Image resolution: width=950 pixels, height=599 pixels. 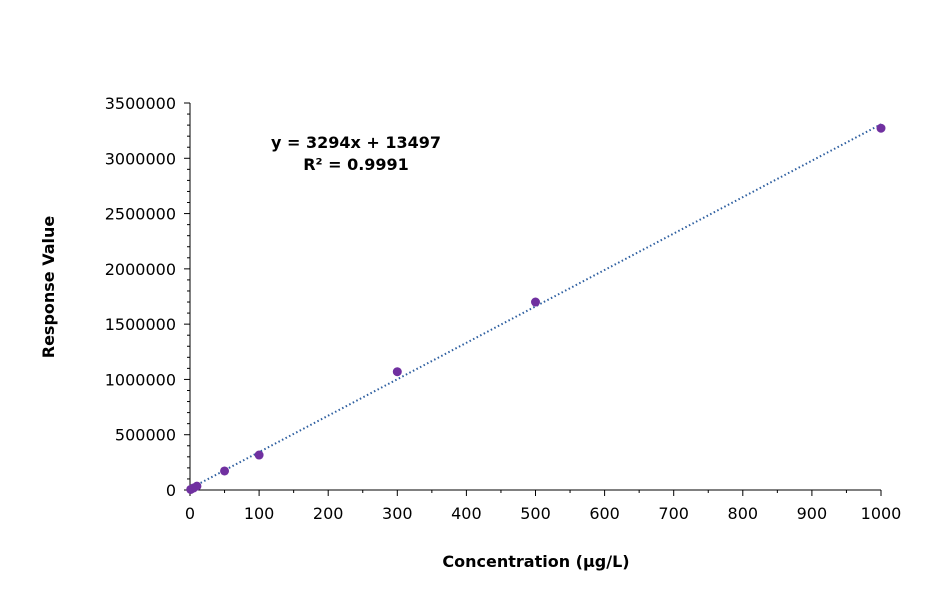 I want to click on x-tick-label: 700, so click(x=673, y=513).